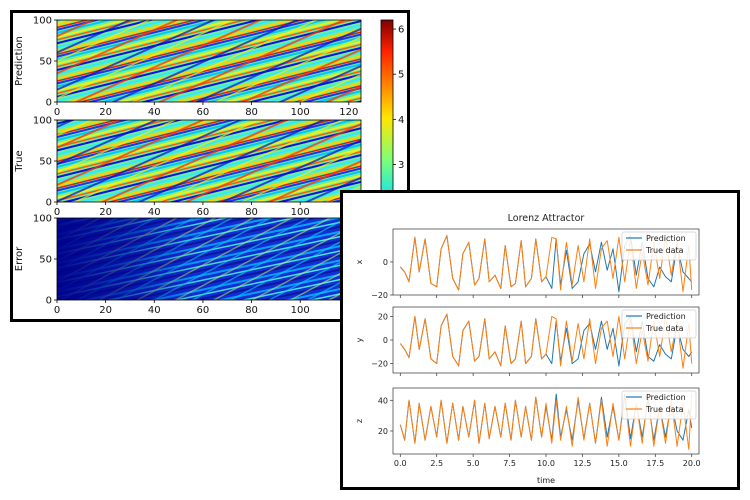 Image resolution: width=750 pixels, height=500 pixels. I want to click on heatmap-panel-prediction: 0 20 40 60 80 100 120 0 50 100 Prediction, so click(188, 67).